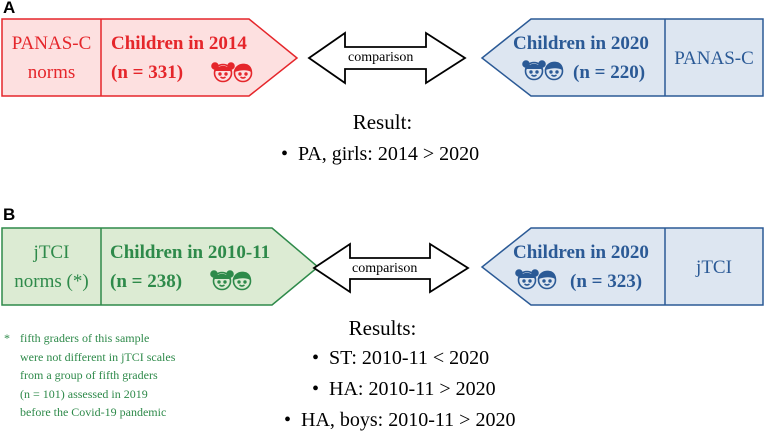 The height and width of the screenshot is (438, 765). I want to click on panel-a-result-item: • PA, girls: 2014 > 2020, so click(380, 154).